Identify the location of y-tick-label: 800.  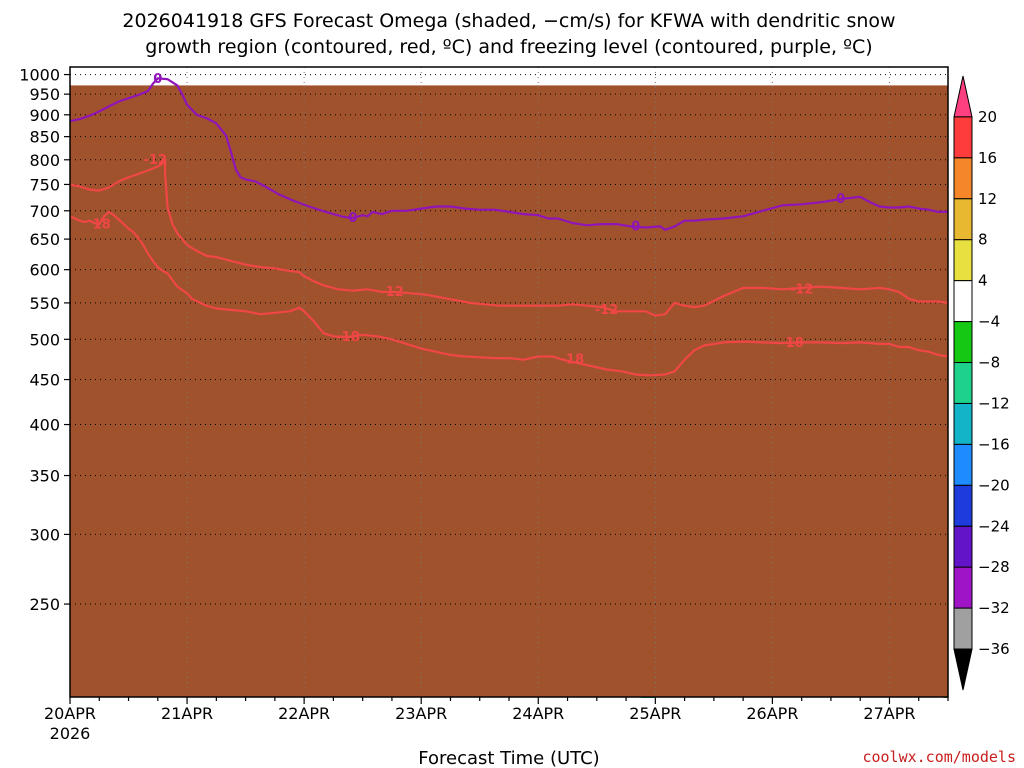
(44, 160).